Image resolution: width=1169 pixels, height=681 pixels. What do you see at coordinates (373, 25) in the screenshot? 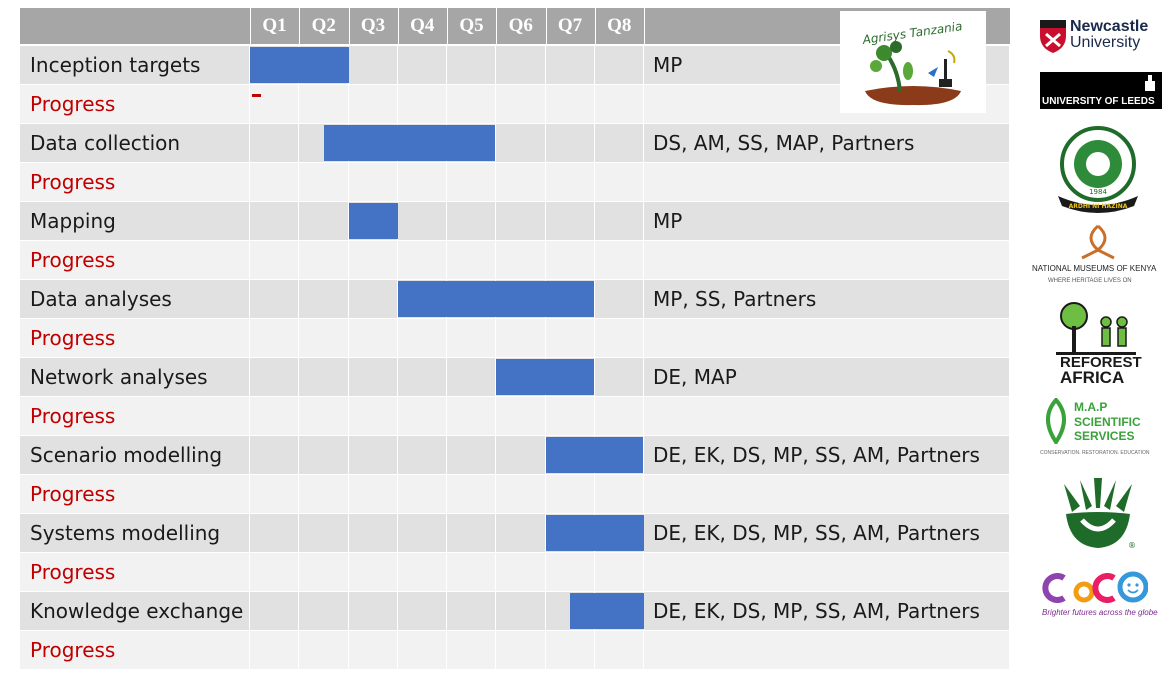
I see `header-quarter-q3: Q3` at bounding box center [373, 25].